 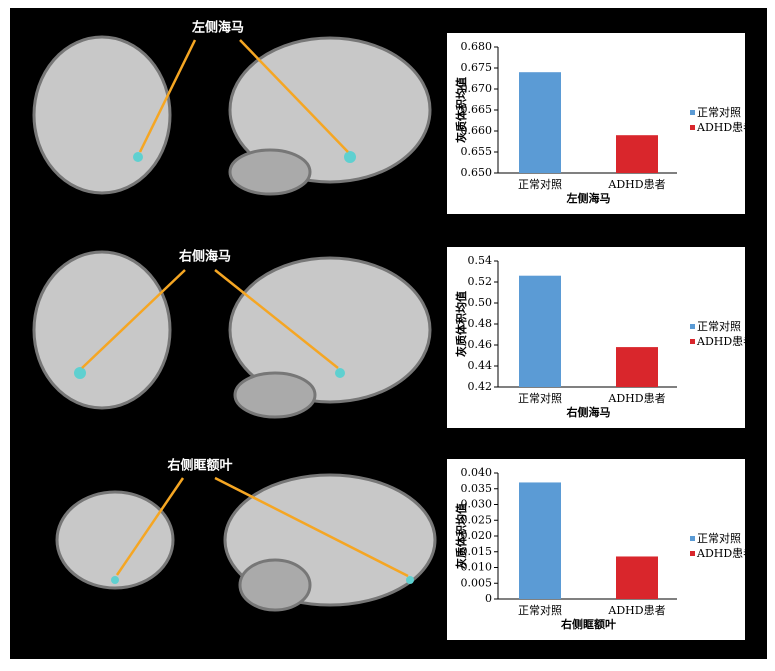 What do you see at coordinates (477, 172) in the screenshot?
I see `y-tick-label: 0.650` at bounding box center [477, 172].